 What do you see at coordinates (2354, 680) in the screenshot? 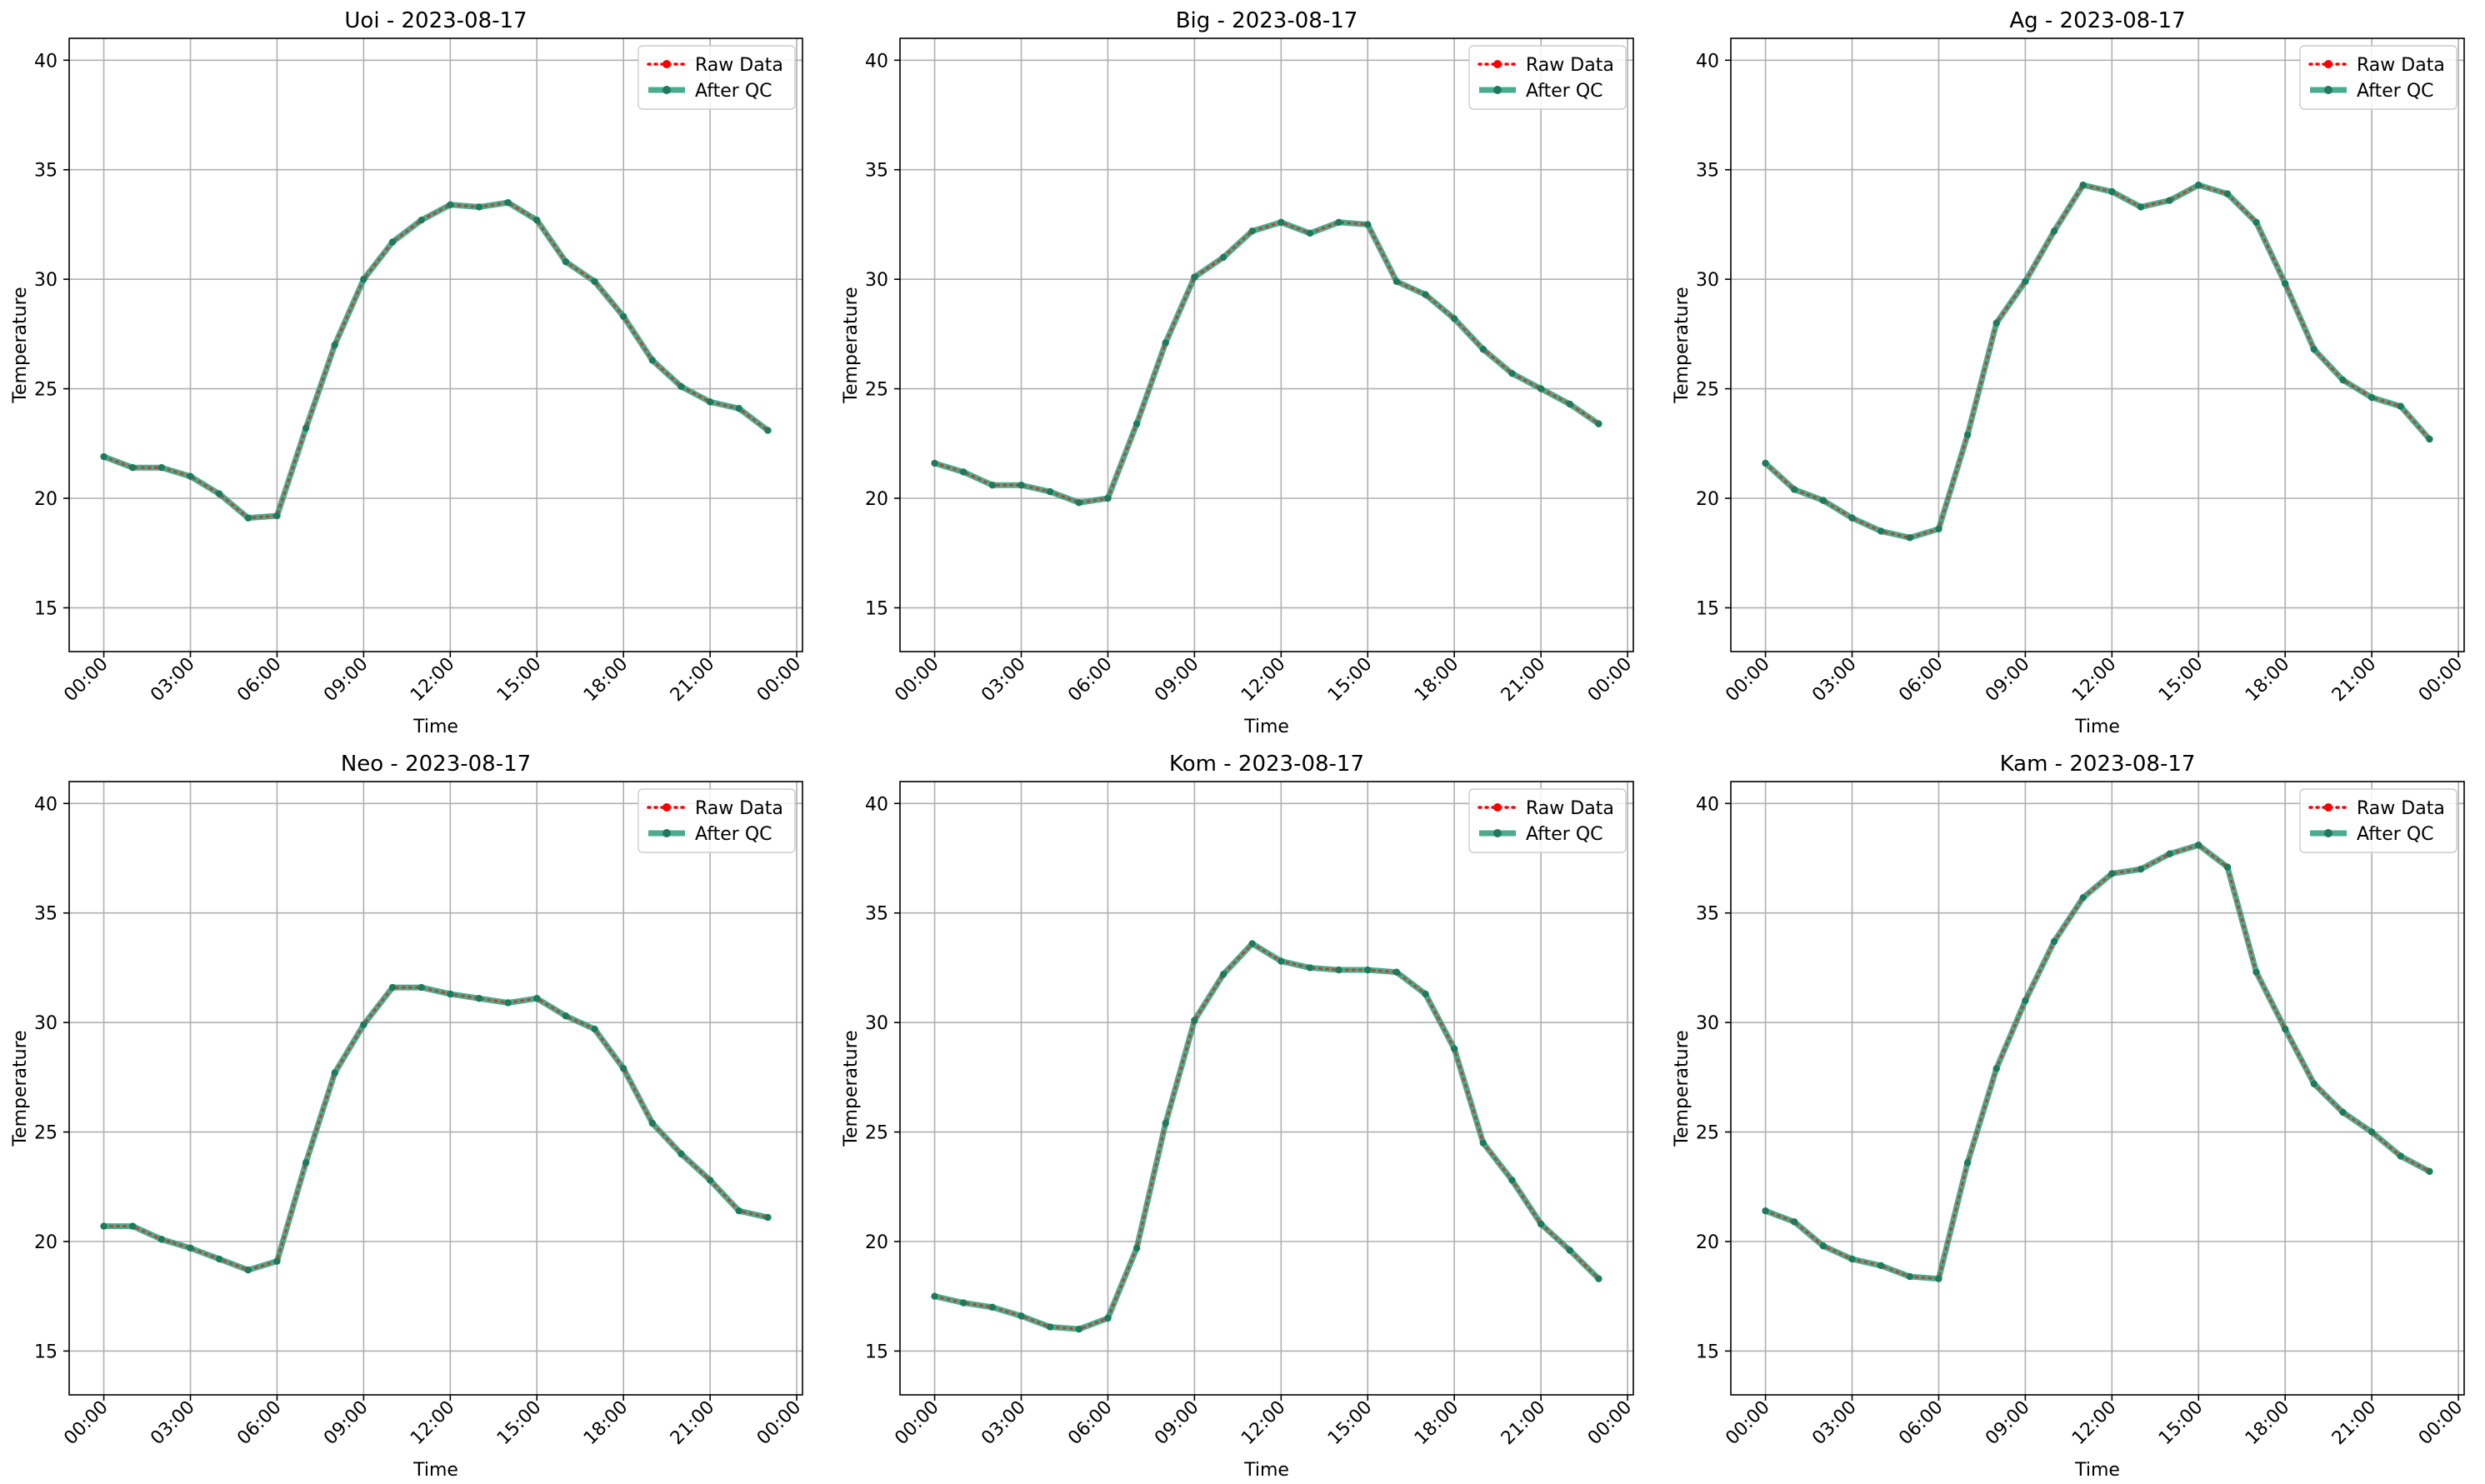
I see `x-tick-label: 21:00` at bounding box center [2354, 680].